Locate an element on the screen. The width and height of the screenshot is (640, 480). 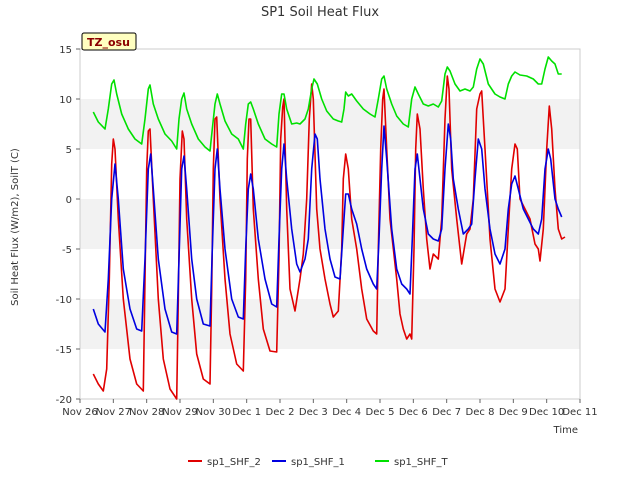
x-tick-label: Dec 10 is located at coordinates (546, 412).